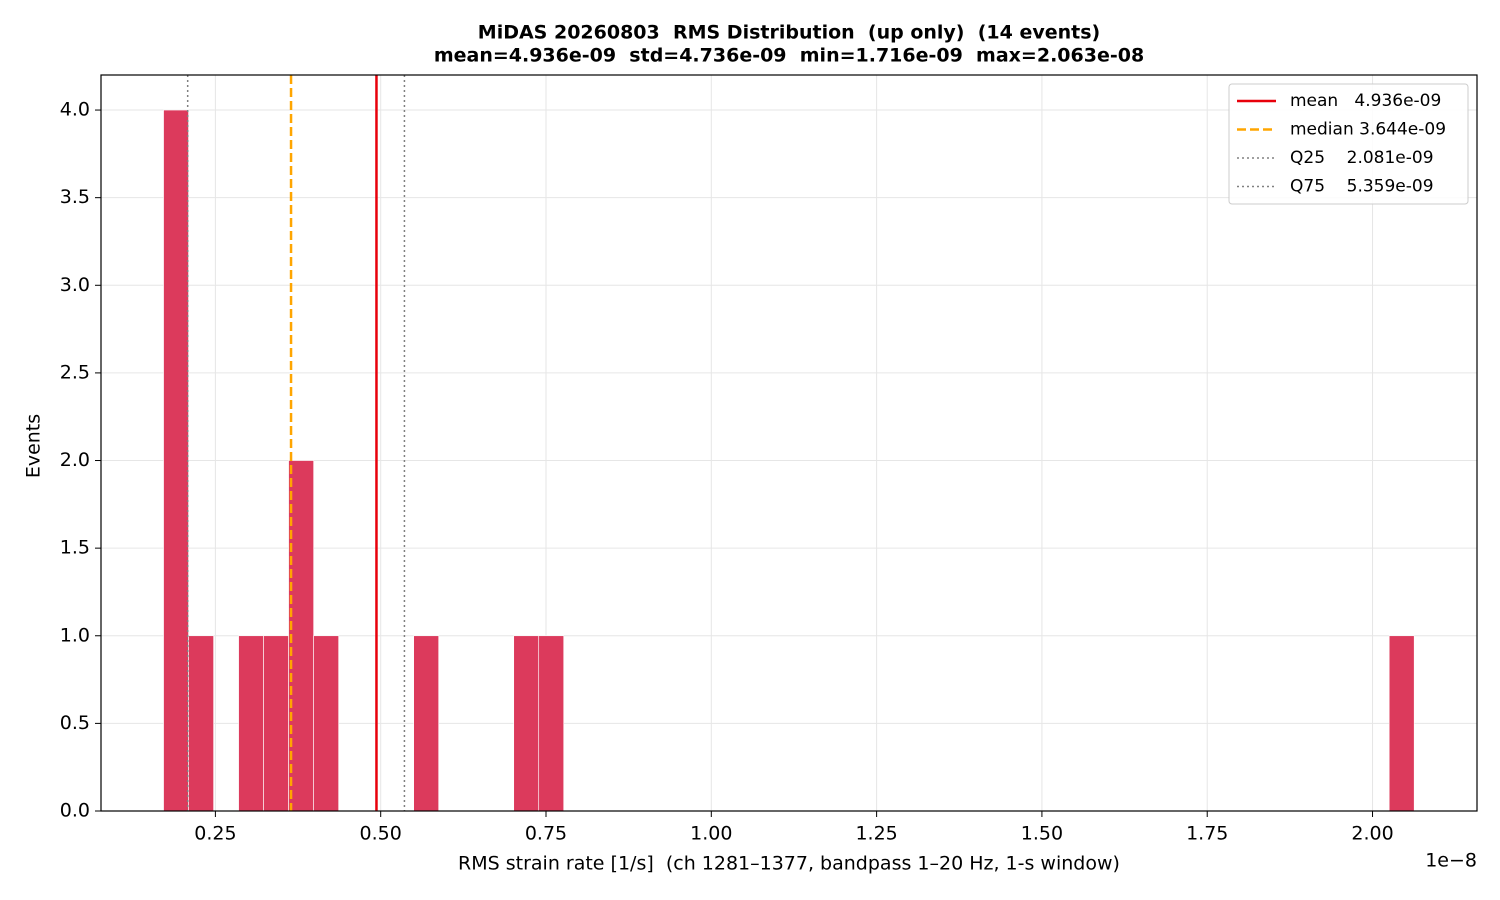  What do you see at coordinates (75, 811) in the screenshot?
I see `y-tick-label: 0.0` at bounding box center [75, 811].